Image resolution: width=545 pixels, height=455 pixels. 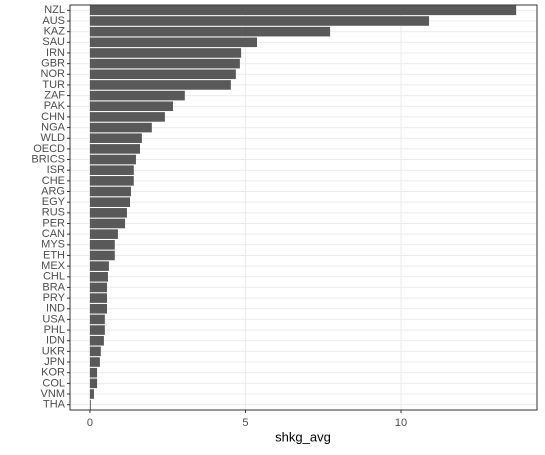 What do you see at coordinates (53, 319) in the screenshot?
I see `y-tick-label: USA` at bounding box center [53, 319].